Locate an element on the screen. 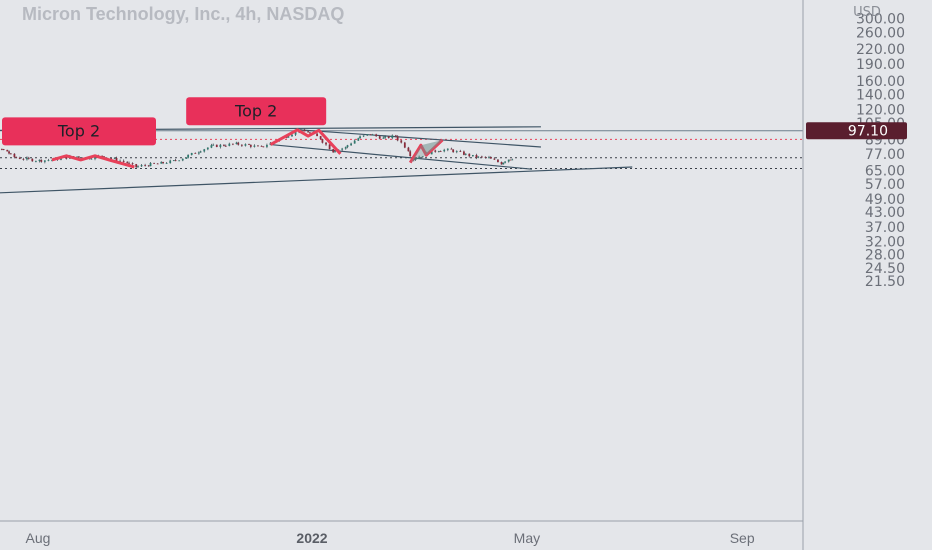  y-tick-label: 300.00 is located at coordinates (880, 19).